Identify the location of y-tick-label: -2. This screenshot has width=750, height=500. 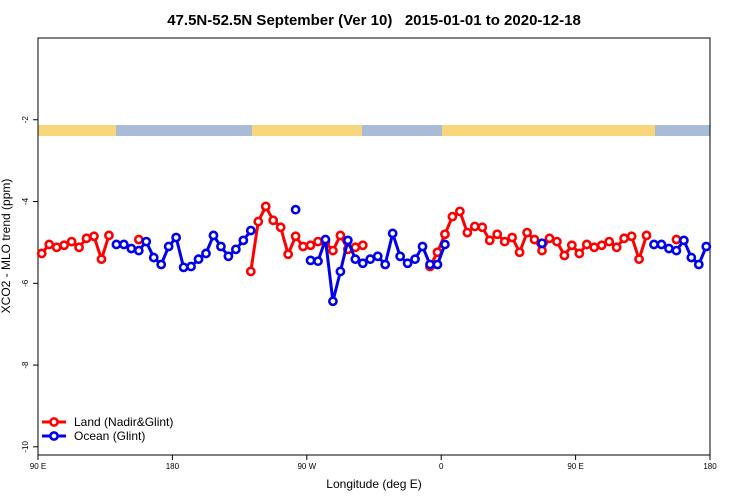
(25, 120).